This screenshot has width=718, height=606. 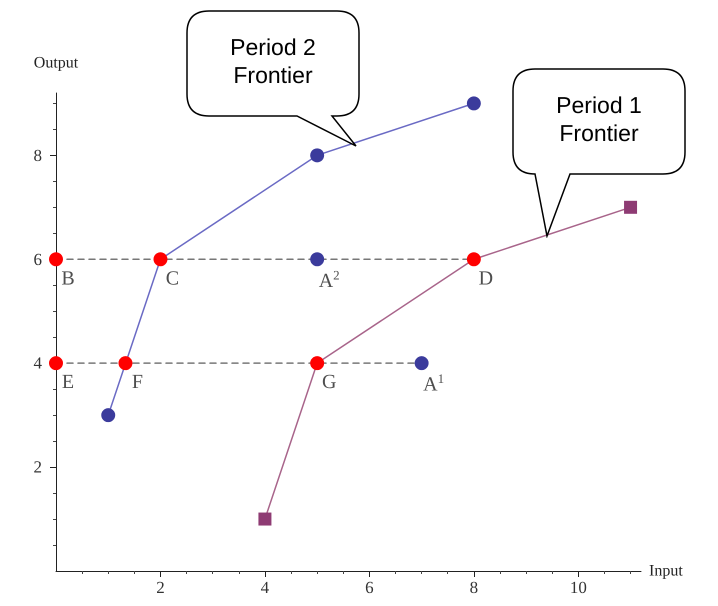 What do you see at coordinates (38, 467) in the screenshot?
I see `y-tick-label: 2` at bounding box center [38, 467].